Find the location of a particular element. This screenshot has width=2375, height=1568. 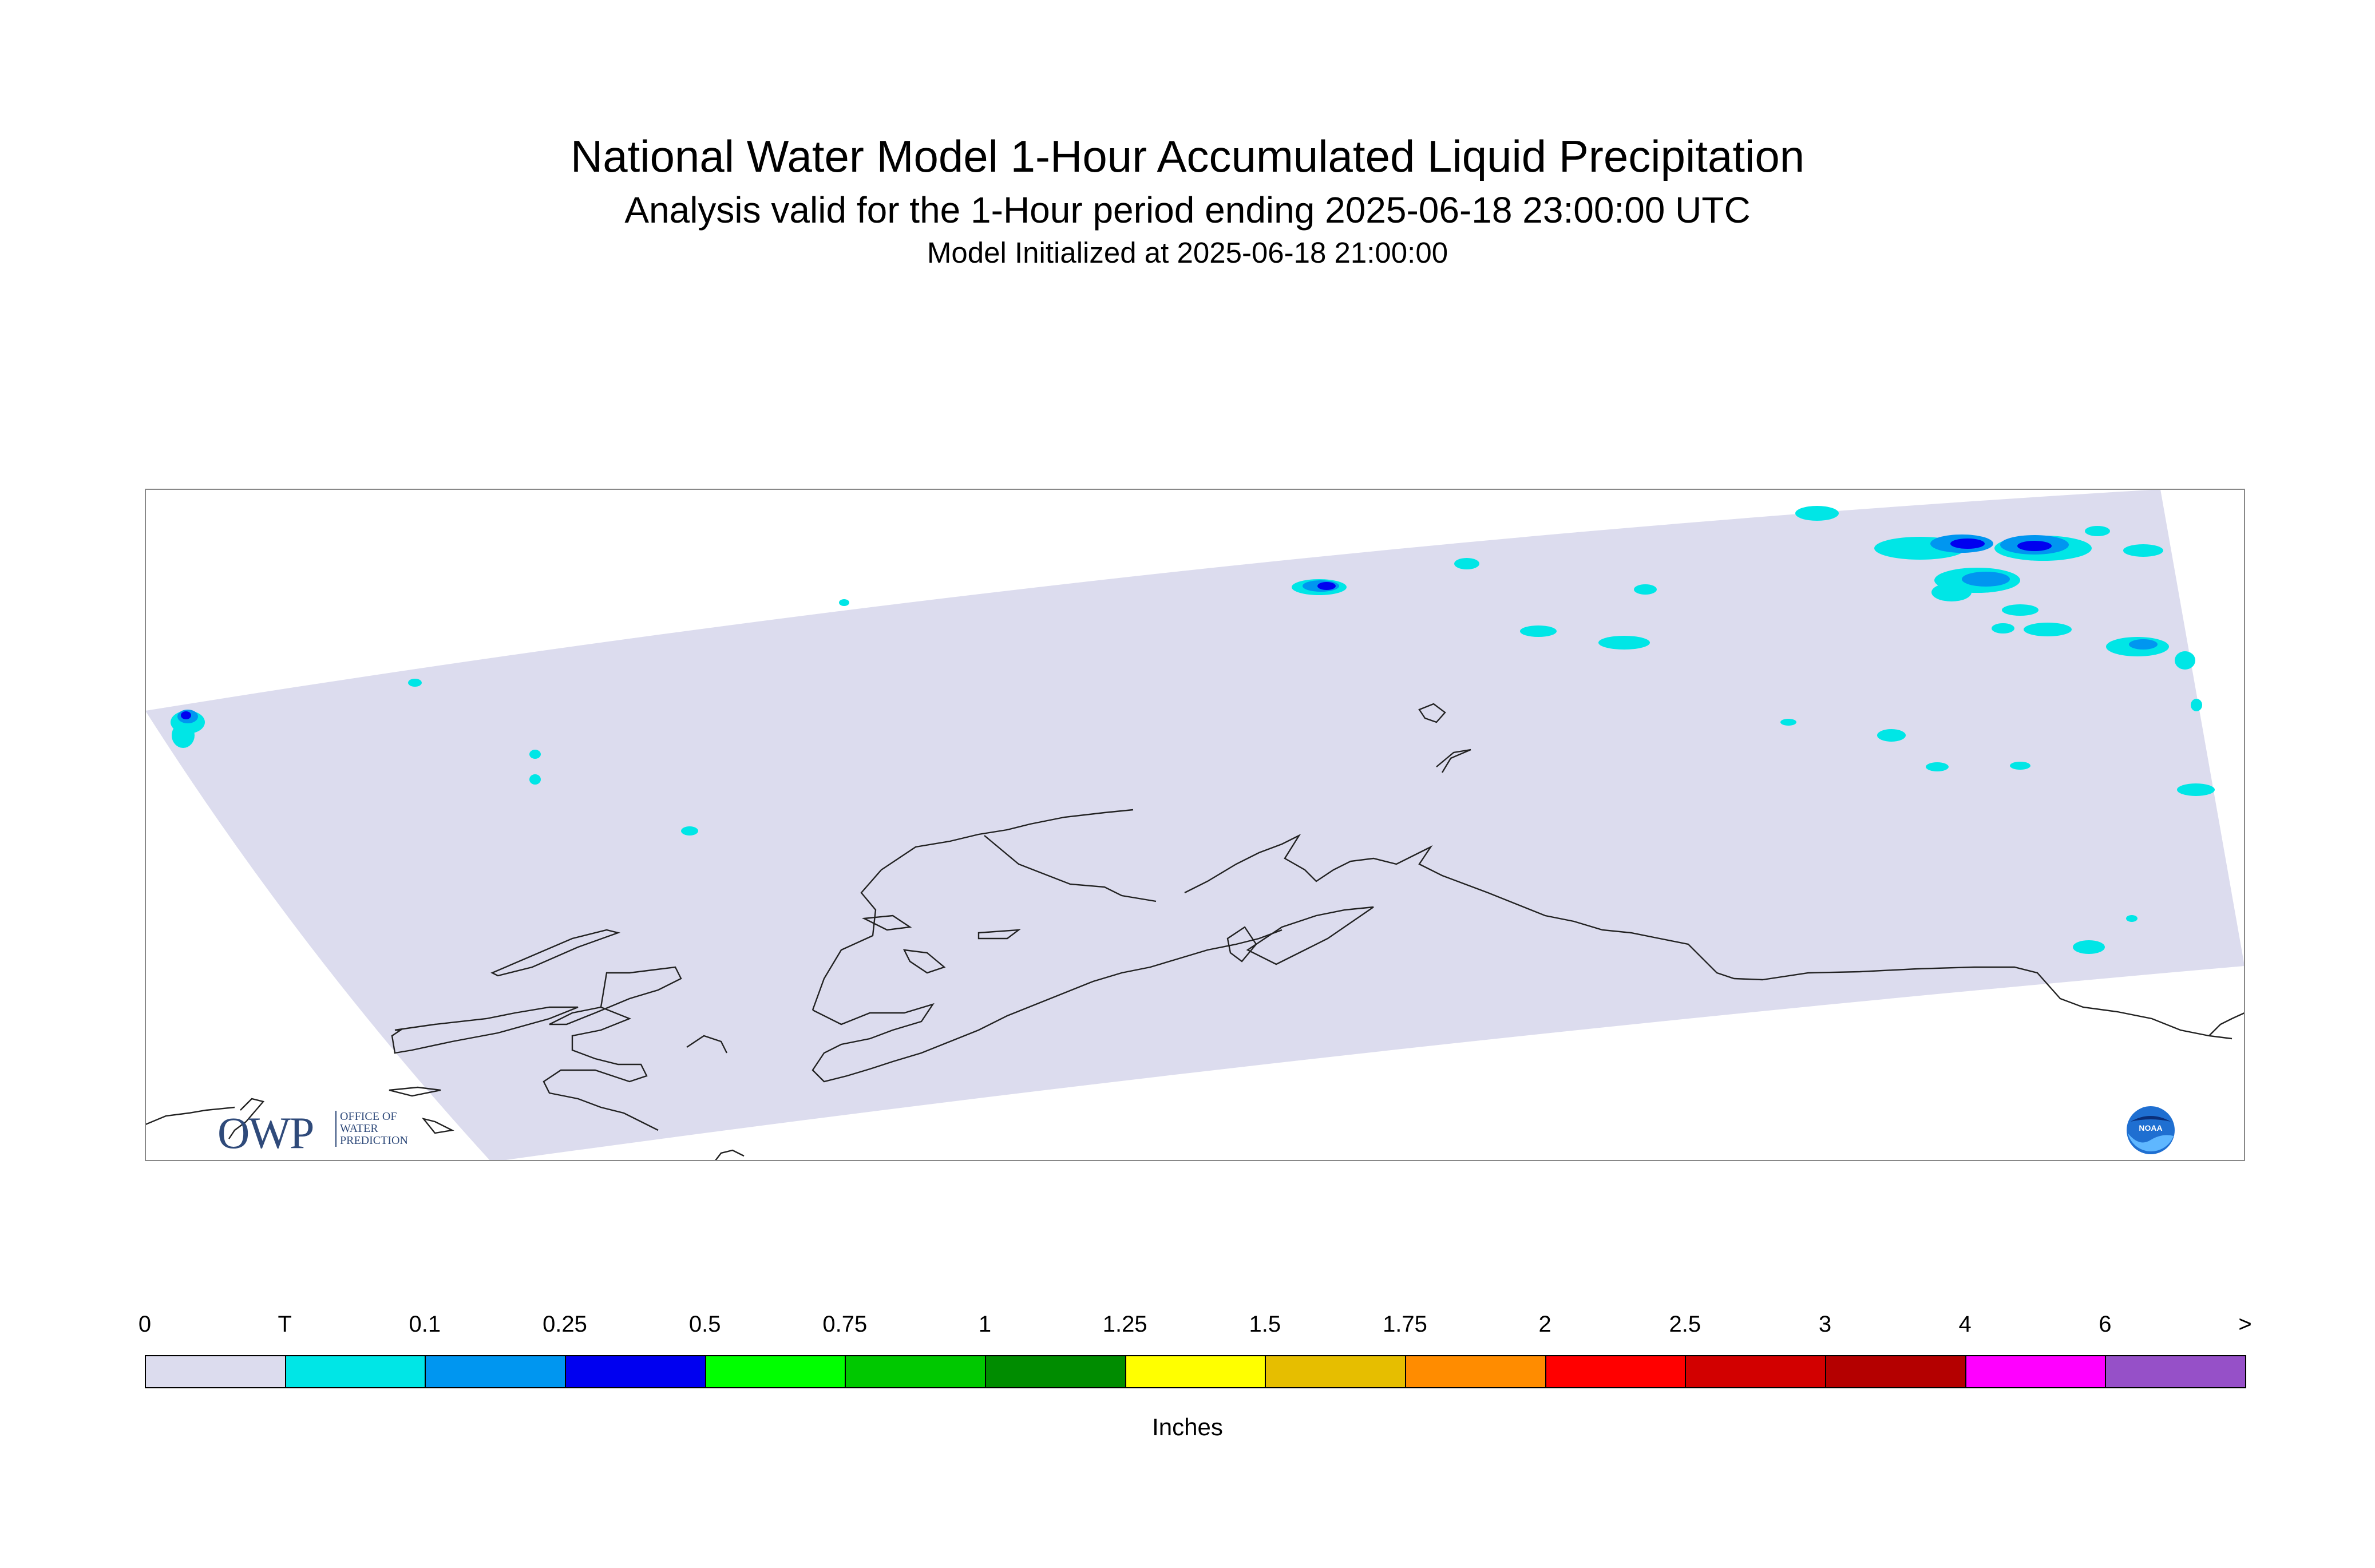

model-init-text: Model Initialized at 2025-06-18 21:00:00 is located at coordinates (1187, 252).